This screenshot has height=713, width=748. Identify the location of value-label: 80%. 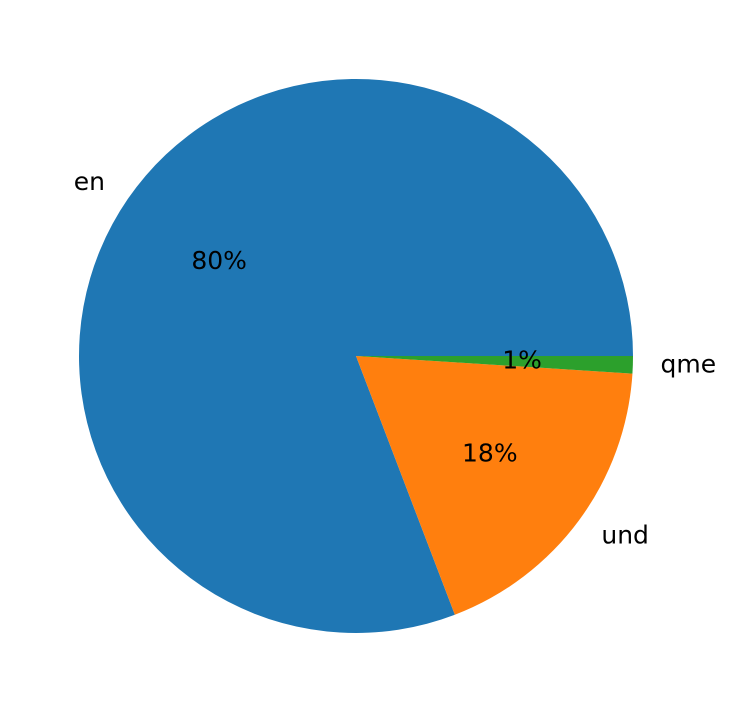
(219, 260).